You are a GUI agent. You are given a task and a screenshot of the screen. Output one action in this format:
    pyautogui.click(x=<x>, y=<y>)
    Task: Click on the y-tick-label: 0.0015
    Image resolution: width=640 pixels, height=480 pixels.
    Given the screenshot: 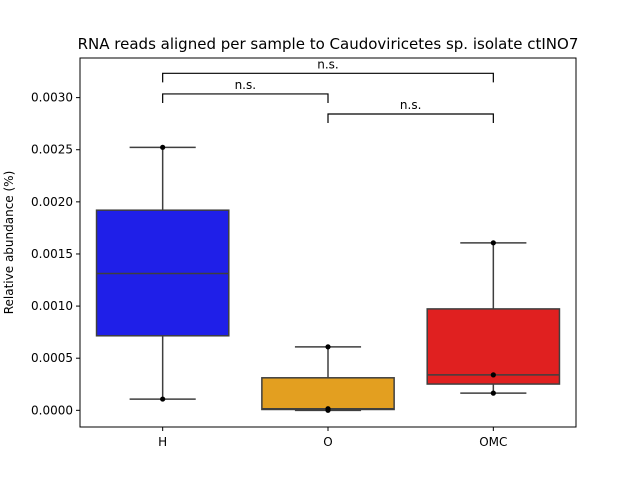 What is the action you would take?
    pyautogui.click(x=52, y=254)
    